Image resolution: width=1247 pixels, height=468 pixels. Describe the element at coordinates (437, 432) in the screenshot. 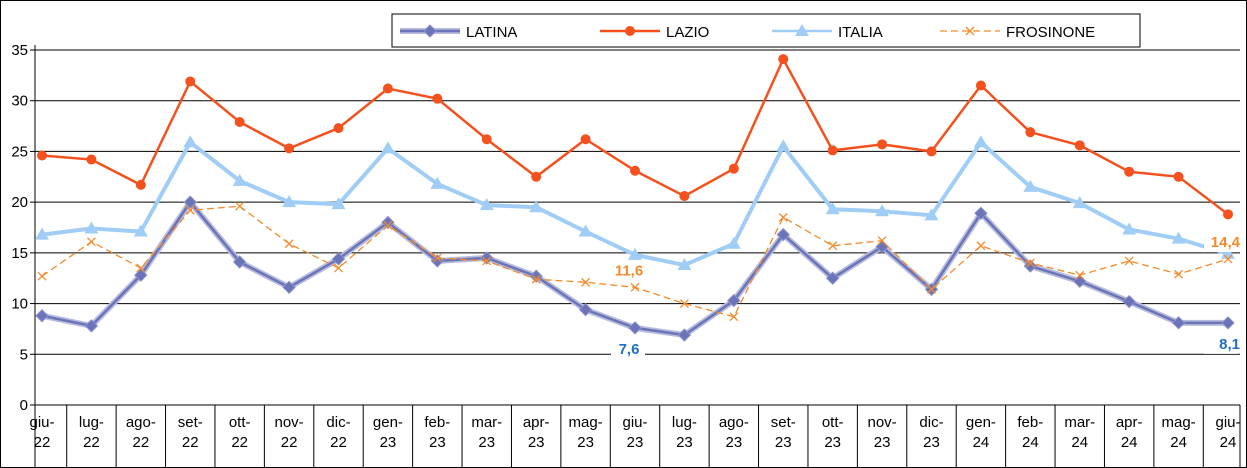

I see `x-tick-label: feb- 23` at that location.